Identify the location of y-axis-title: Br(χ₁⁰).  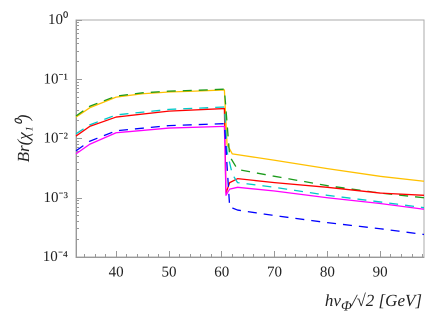
(23, 138).